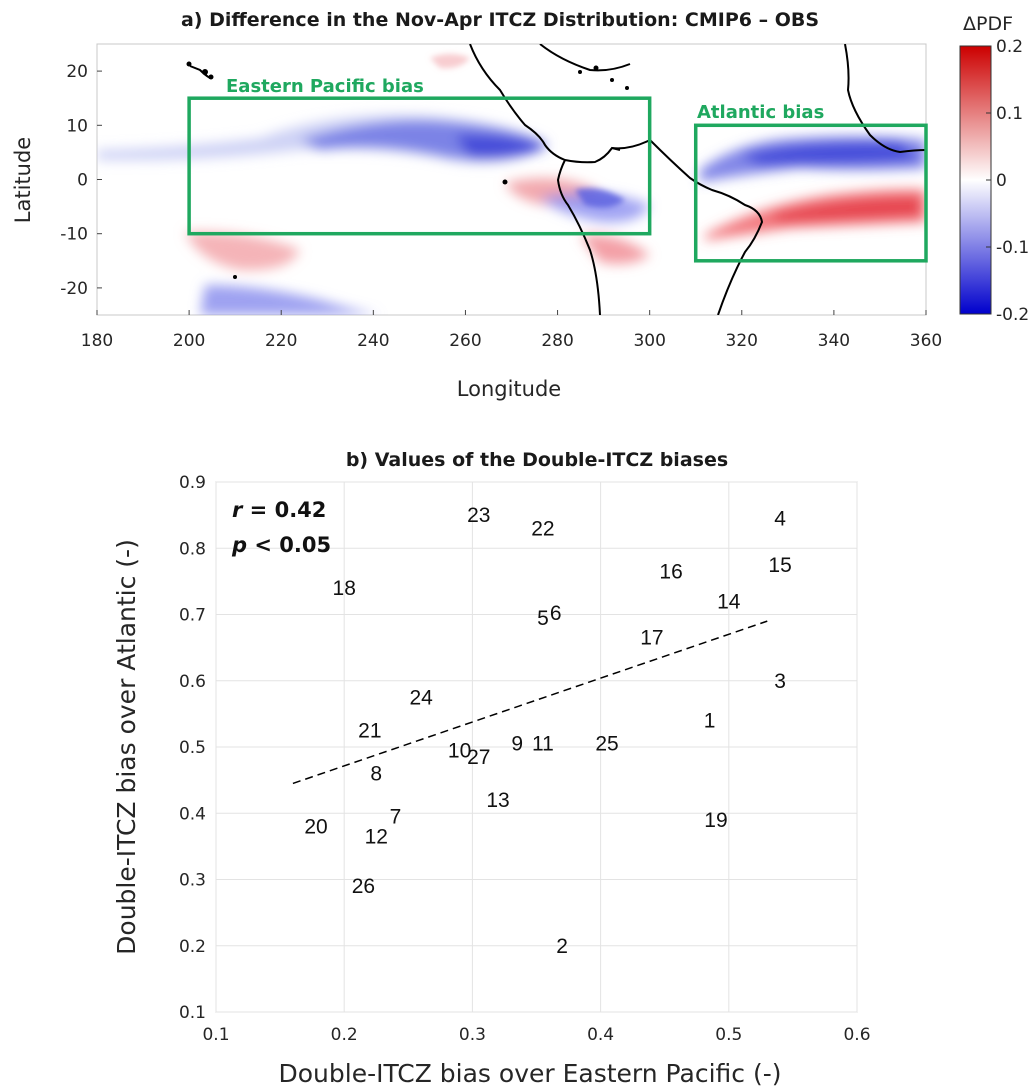  Describe the element at coordinates (687, 226) in the screenshot. I see `coast-south-america-east` at that location.